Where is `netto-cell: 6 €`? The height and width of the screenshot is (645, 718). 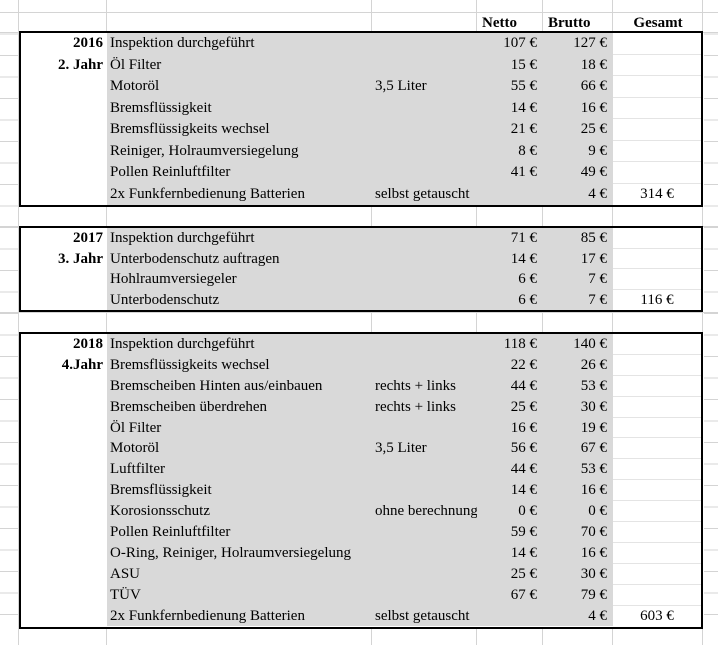 netto-cell: 6 € is located at coordinates (510, 299).